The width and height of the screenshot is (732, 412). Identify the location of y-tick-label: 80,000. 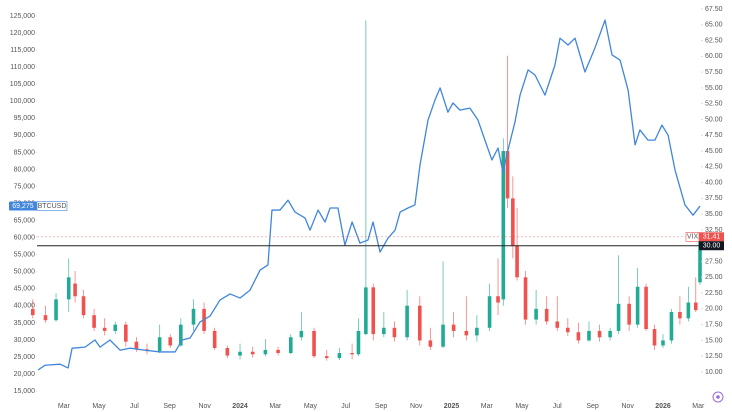
(25, 169).